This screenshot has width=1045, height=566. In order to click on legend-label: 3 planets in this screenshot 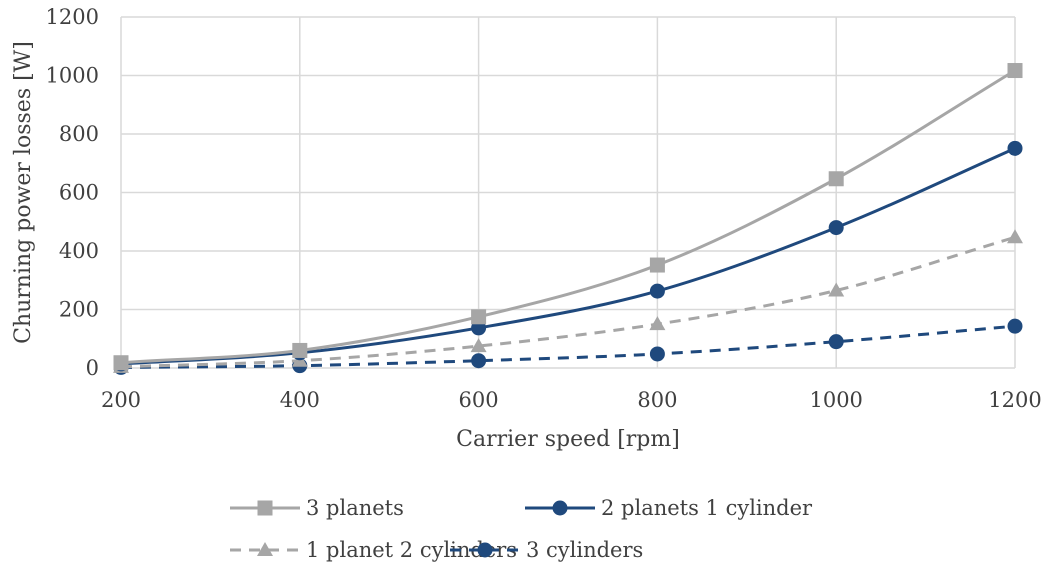, I will do `click(355, 508)`.